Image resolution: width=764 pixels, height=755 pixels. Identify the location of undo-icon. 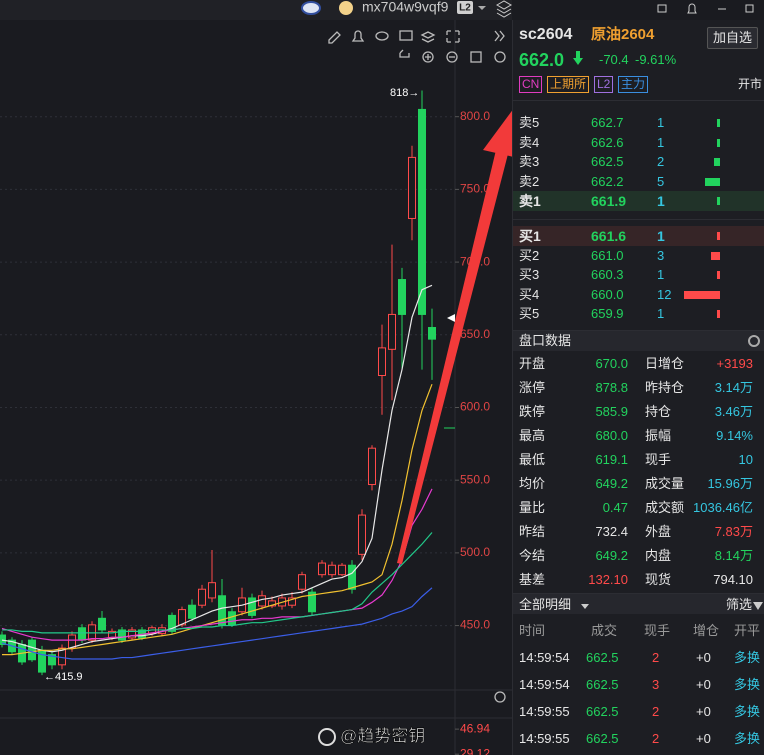
(404, 53).